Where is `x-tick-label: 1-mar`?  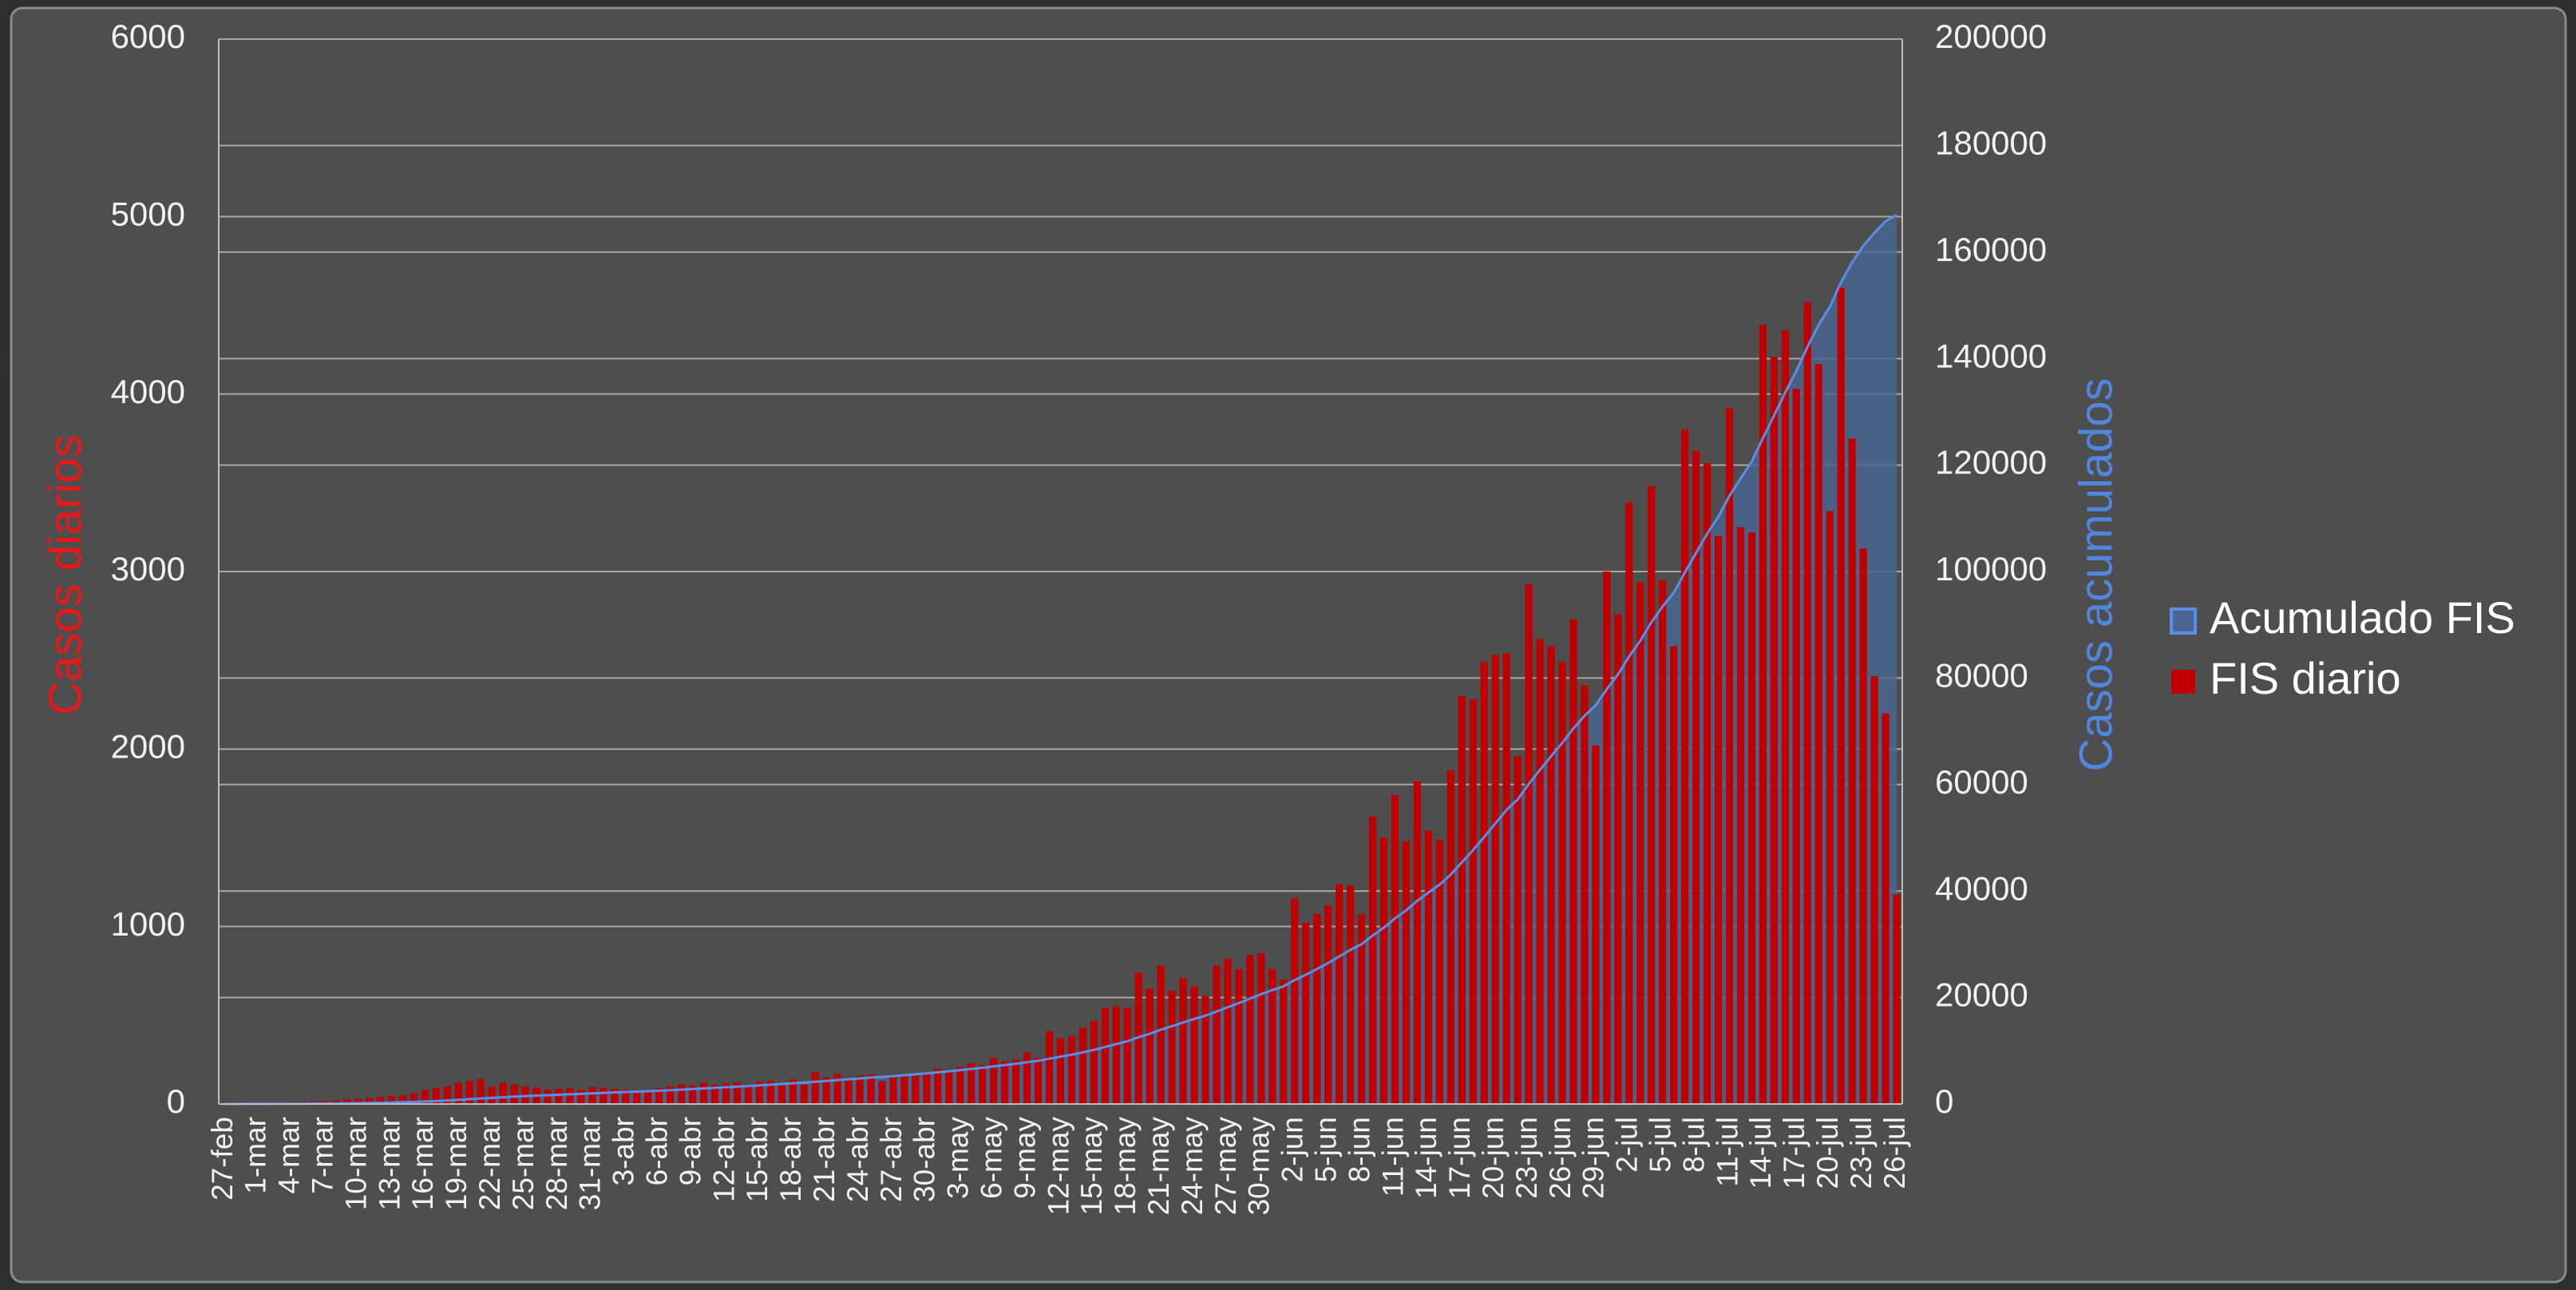
x-tick-label: 1-mar is located at coordinates (255, 1156).